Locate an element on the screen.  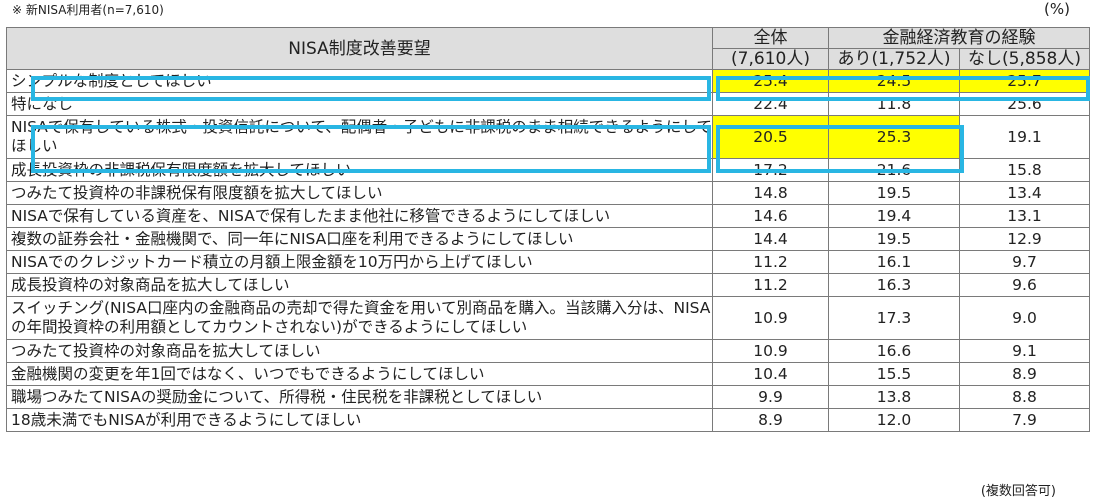
value-total: 14.8 is located at coordinates (770, 193).